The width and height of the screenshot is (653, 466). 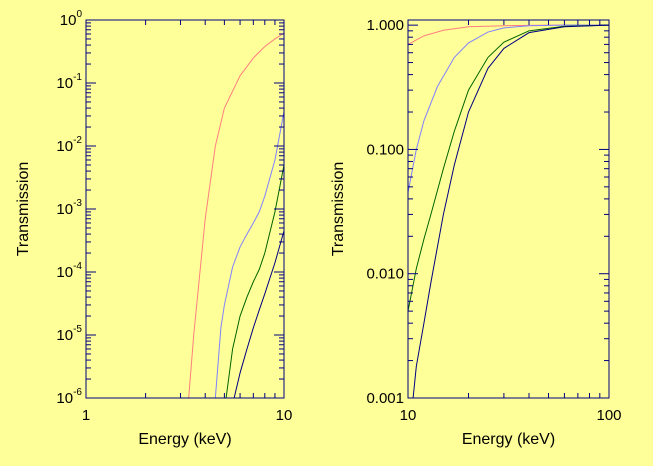 I want to click on y-tick-label: 10⁻², so click(x=69, y=145).